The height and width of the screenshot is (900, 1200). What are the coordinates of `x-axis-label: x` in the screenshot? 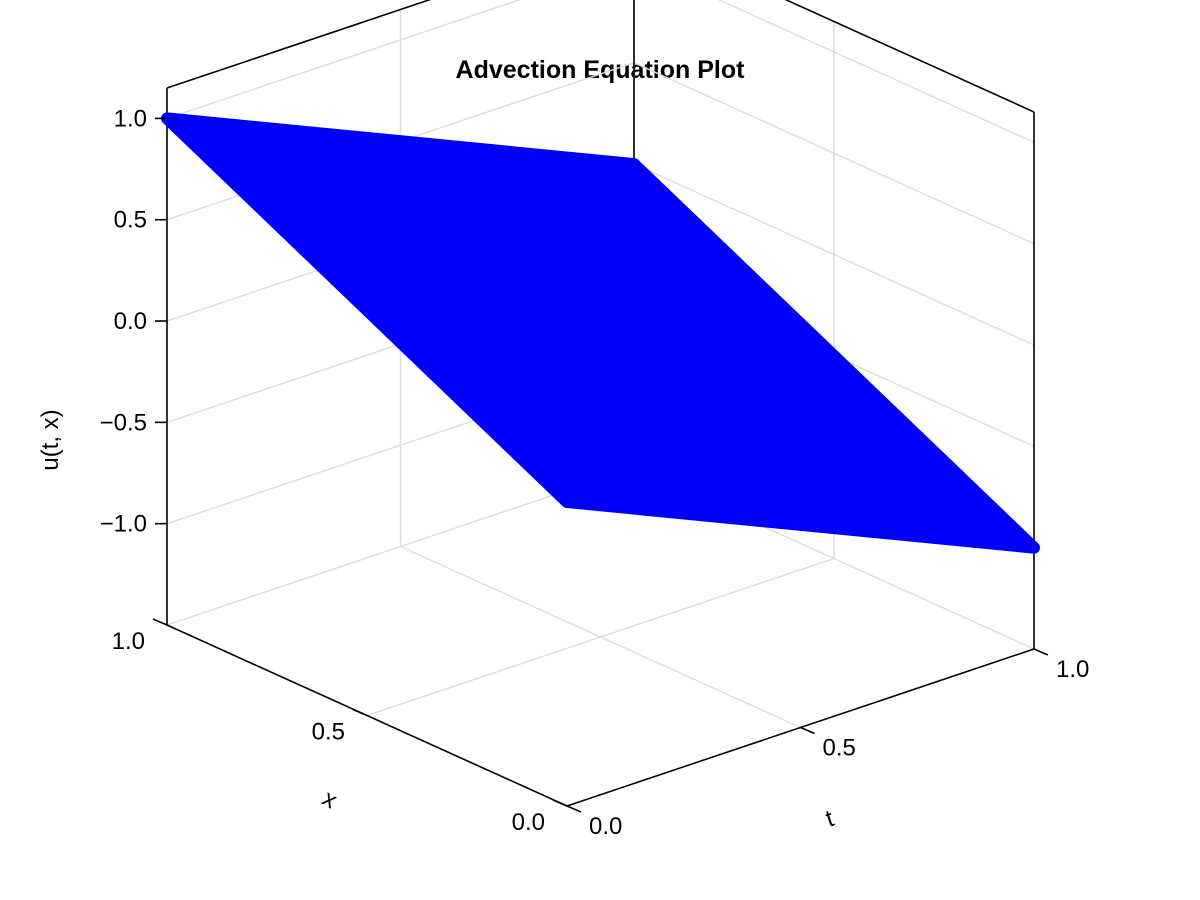 It's located at (330, 799).